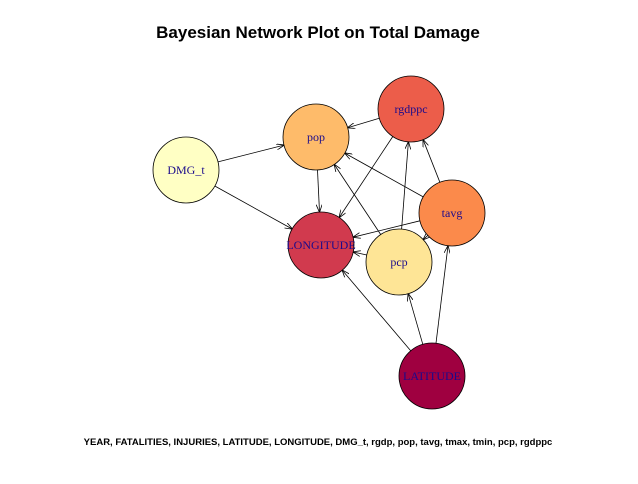 The width and height of the screenshot is (638, 484). I want to click on node-label: rgdppc, so click(410, 109).